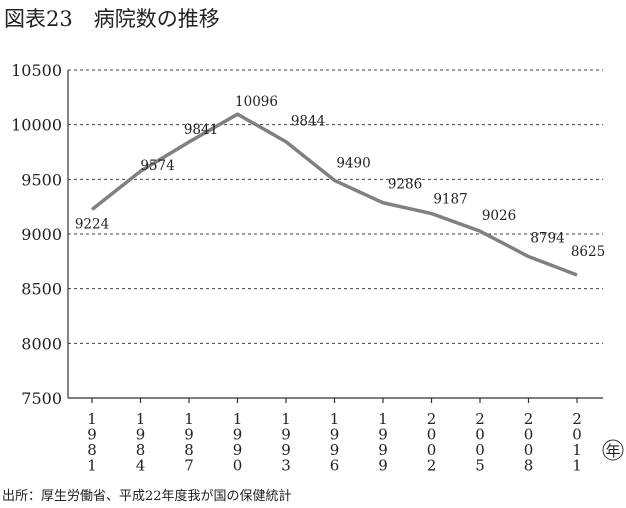 This screenshot has width=626, height=508. What do you see at coordinates (41, 343) in the screenshot?
I see `y-tick-label: 8000` at bounding box center [41, 343].